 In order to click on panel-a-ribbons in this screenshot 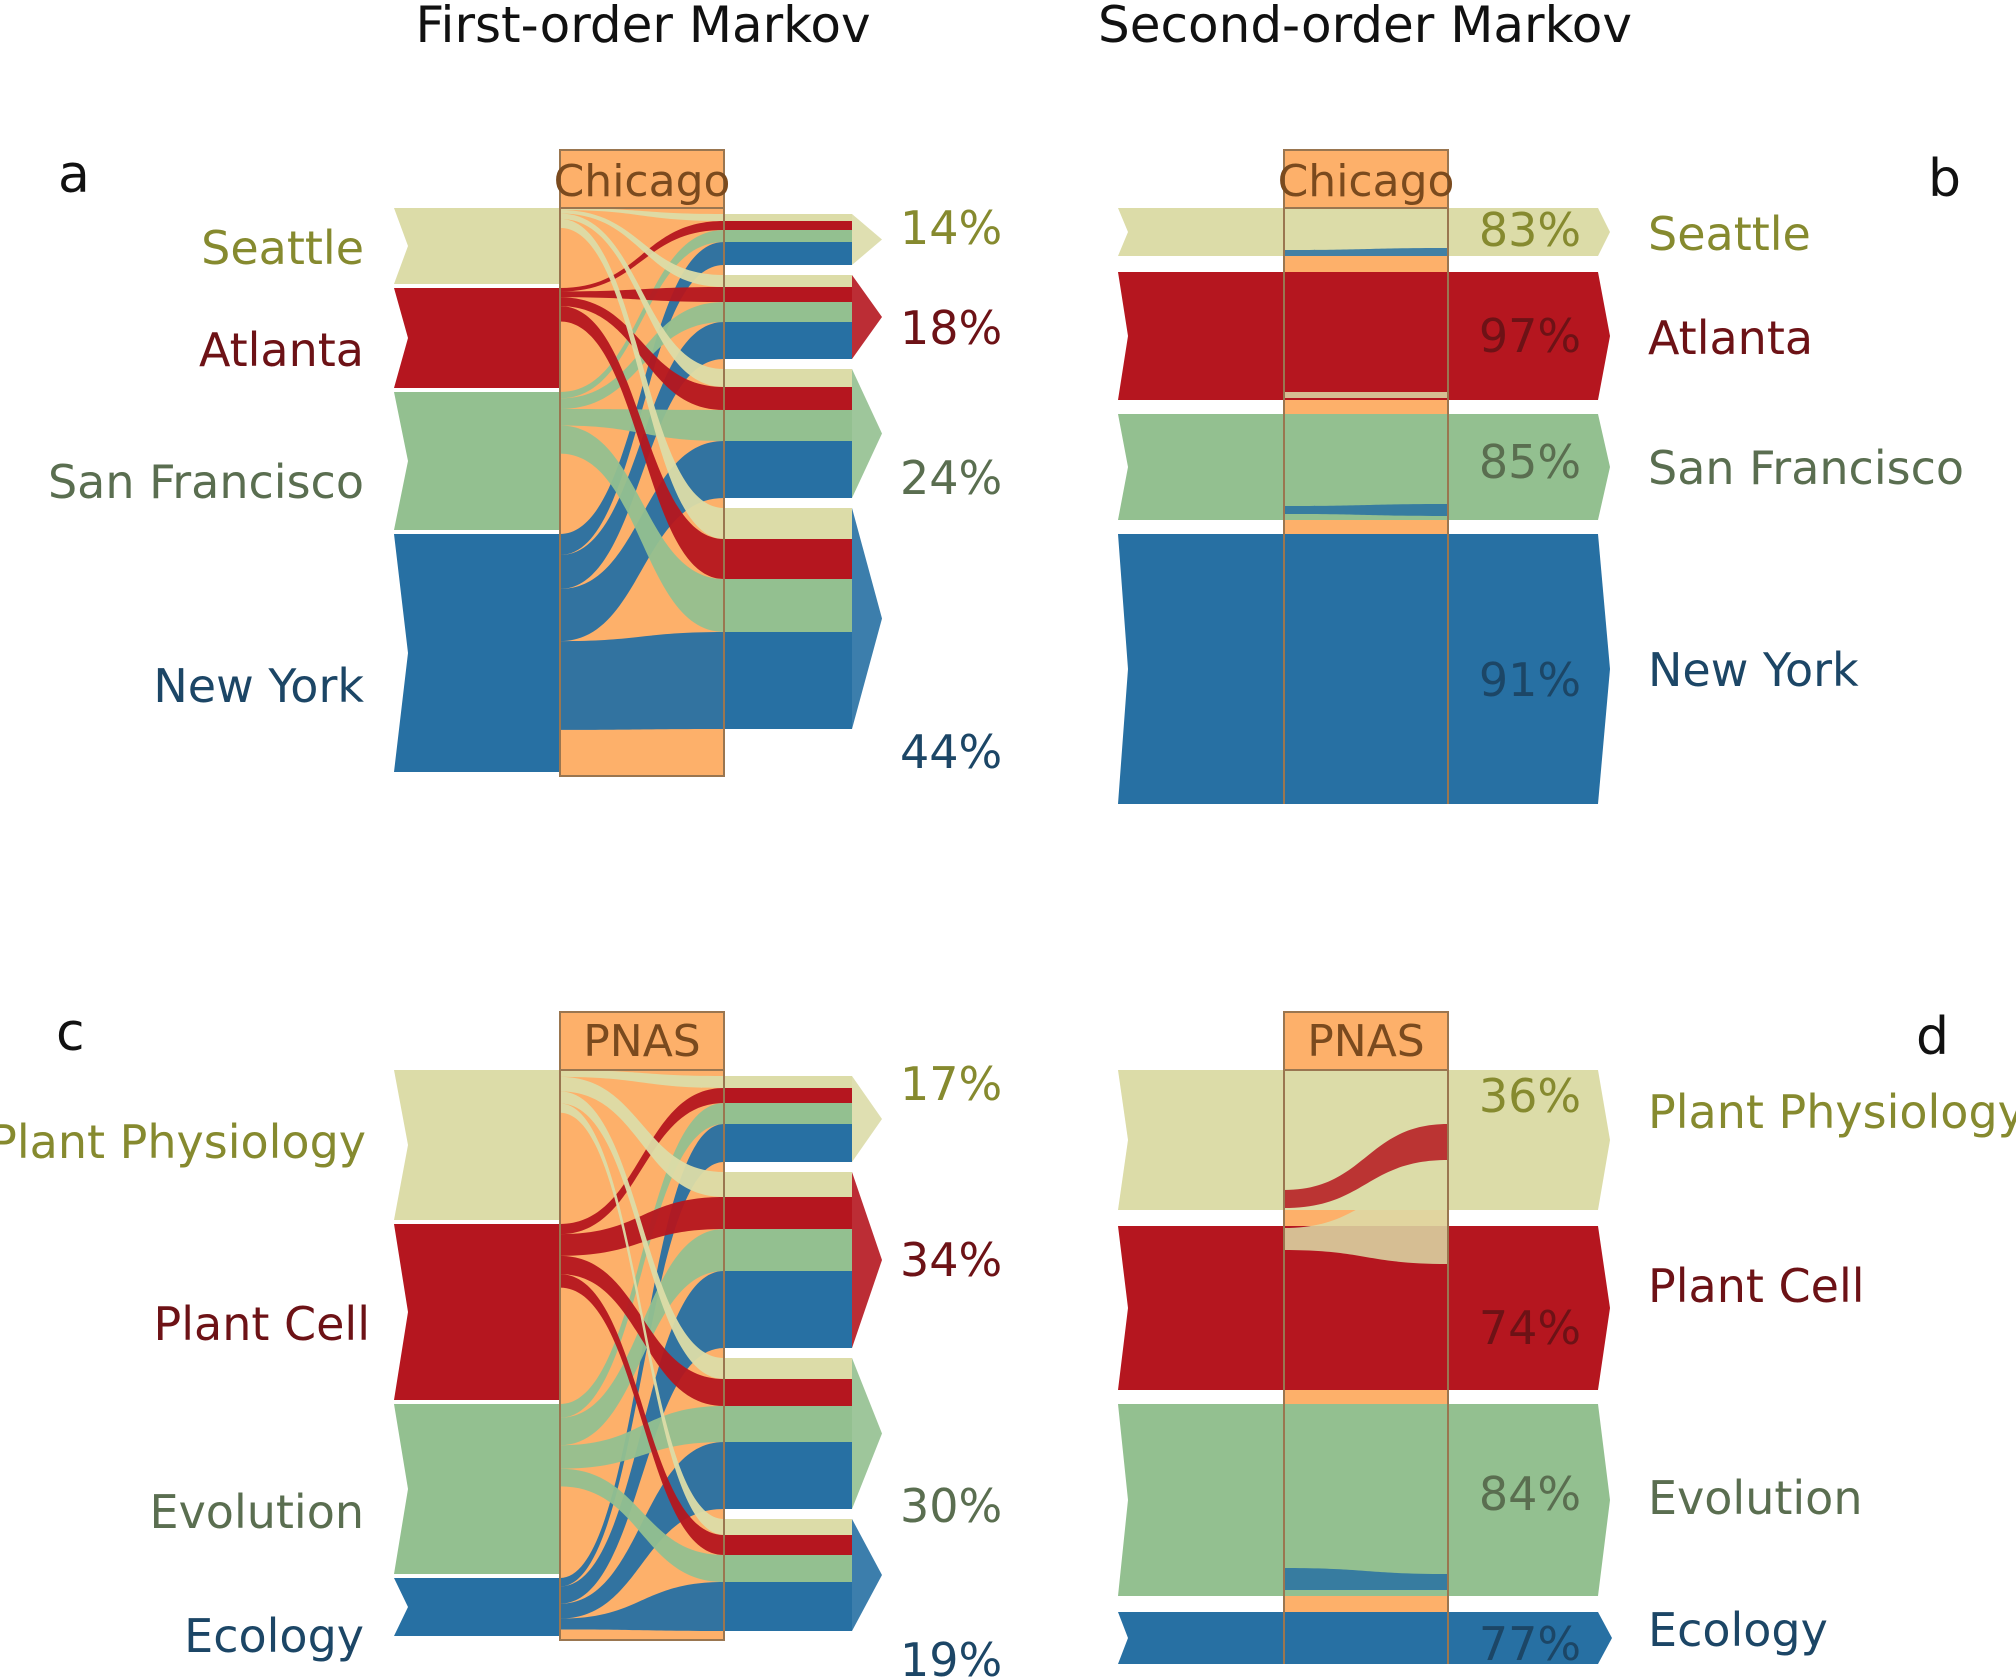, I will do `click(638, 492)`.